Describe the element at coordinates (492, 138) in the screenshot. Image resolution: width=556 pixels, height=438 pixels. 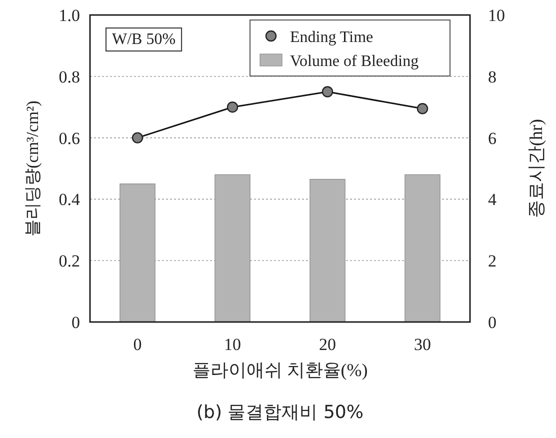
I see `y2-tick-label: 6` at that location.